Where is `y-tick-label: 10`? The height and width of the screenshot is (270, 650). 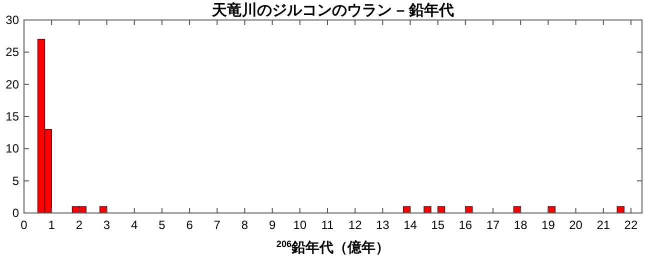
y-tick-label: 10 is located at coordinates (13, 149).